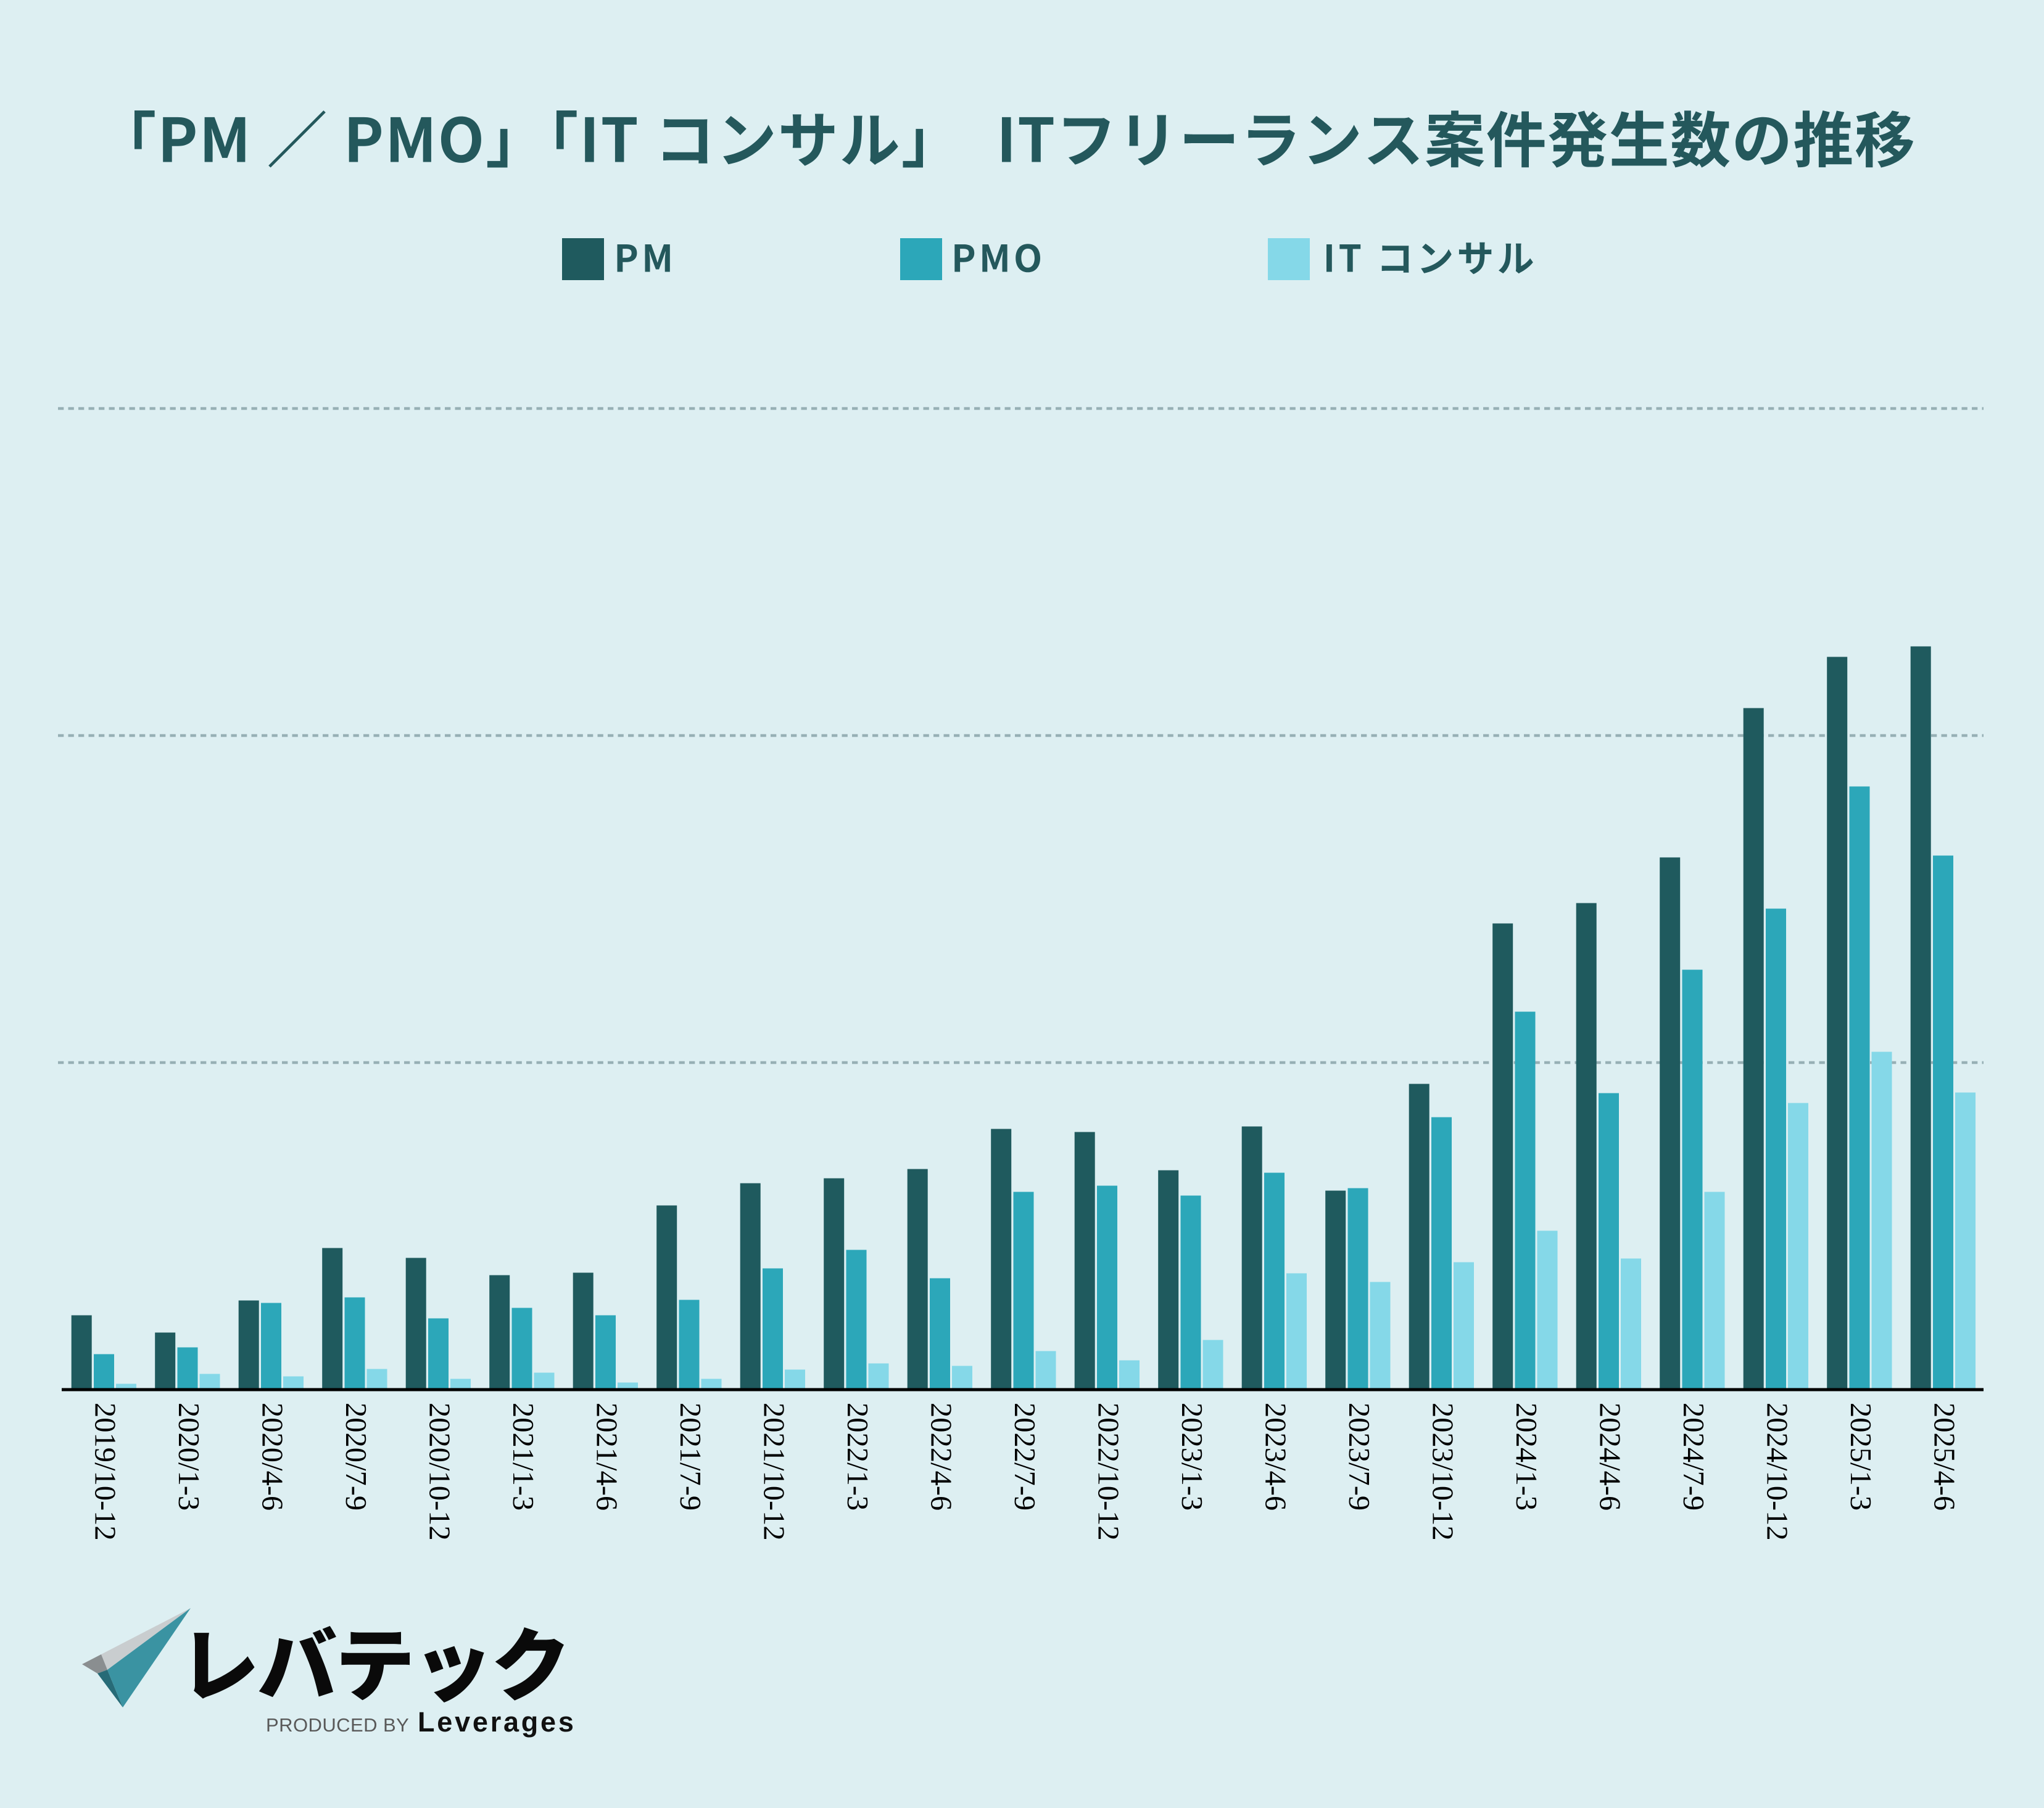 The height and width of the screenshot is (1808, 2044). I want to click on svg-text: 2023/7-9, so click(1359, 1457).